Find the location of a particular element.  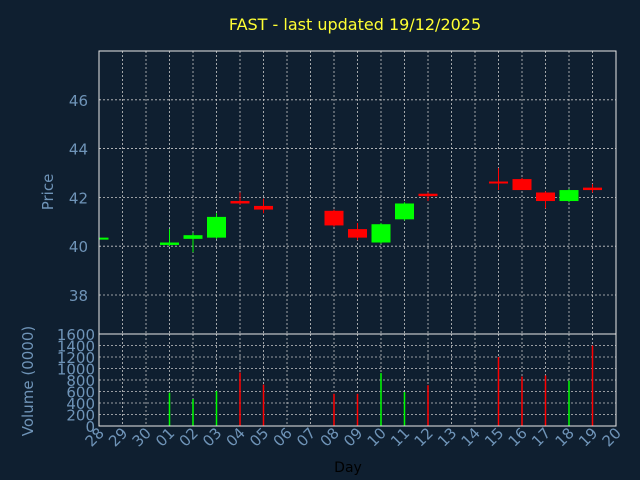

volume-tick-label: 400 is located at coordinates (80, 404).